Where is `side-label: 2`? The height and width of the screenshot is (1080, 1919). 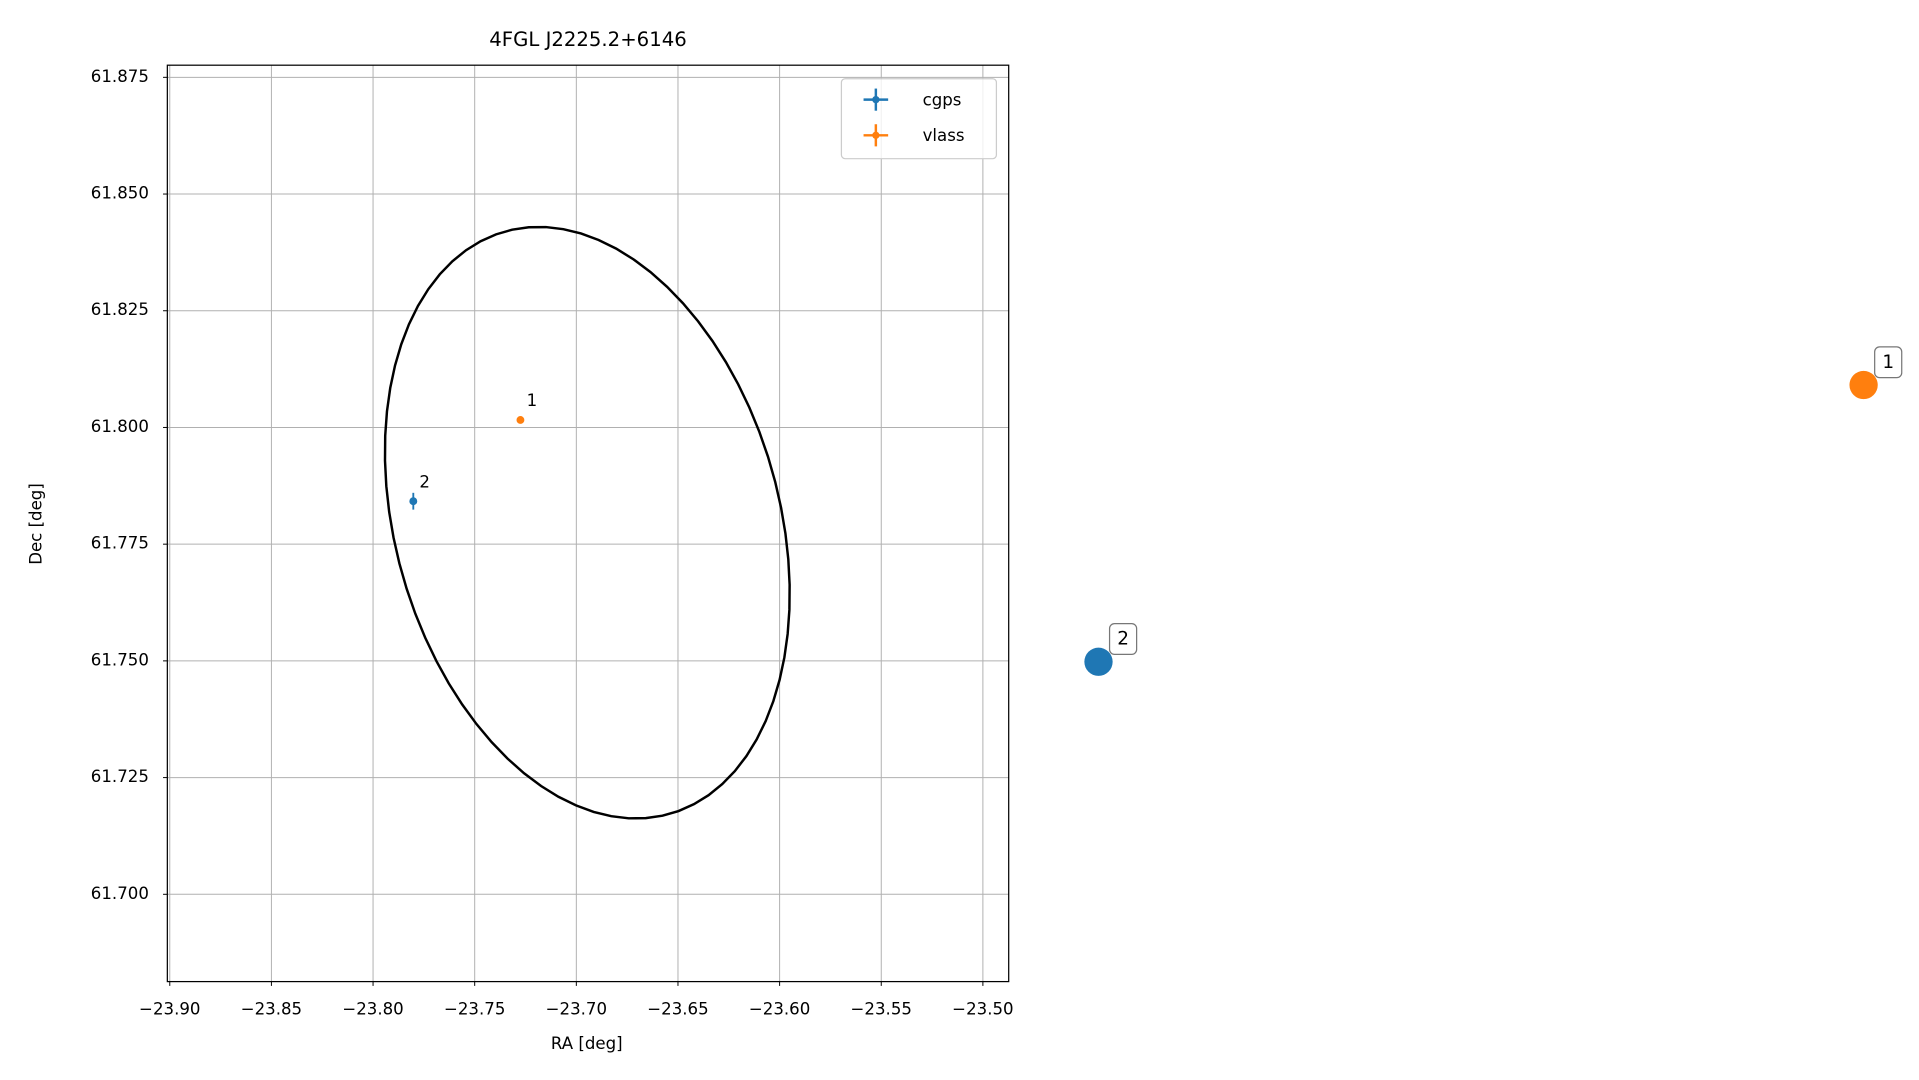
side-label: 2 is located at coordinates (1123, 639).